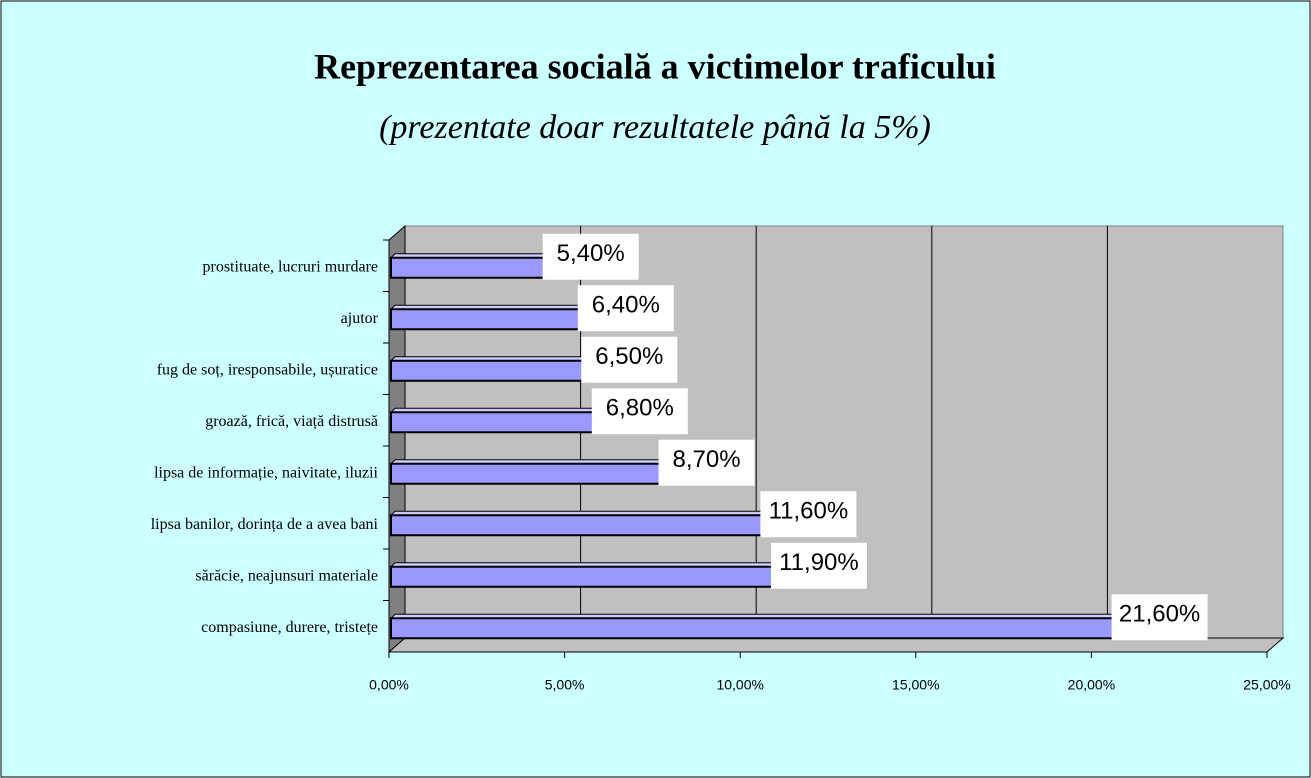 This screenshot has height=778, width=1311. What do you see at coordinates (286, 575) in the screenshot?
I see `y-tick-label: sărăcie, neajunsuri materiale` at bounding box center [286, 575].